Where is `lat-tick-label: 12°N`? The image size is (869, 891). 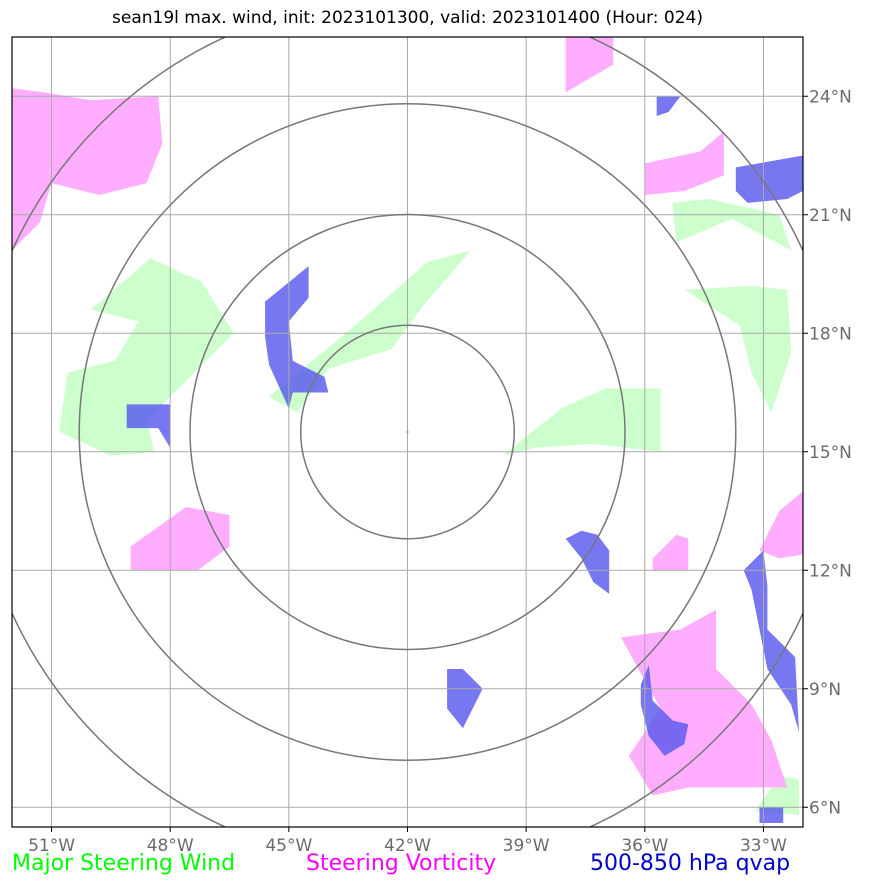
lat-tick-label: 12°N is located at coordinates (830, 571).